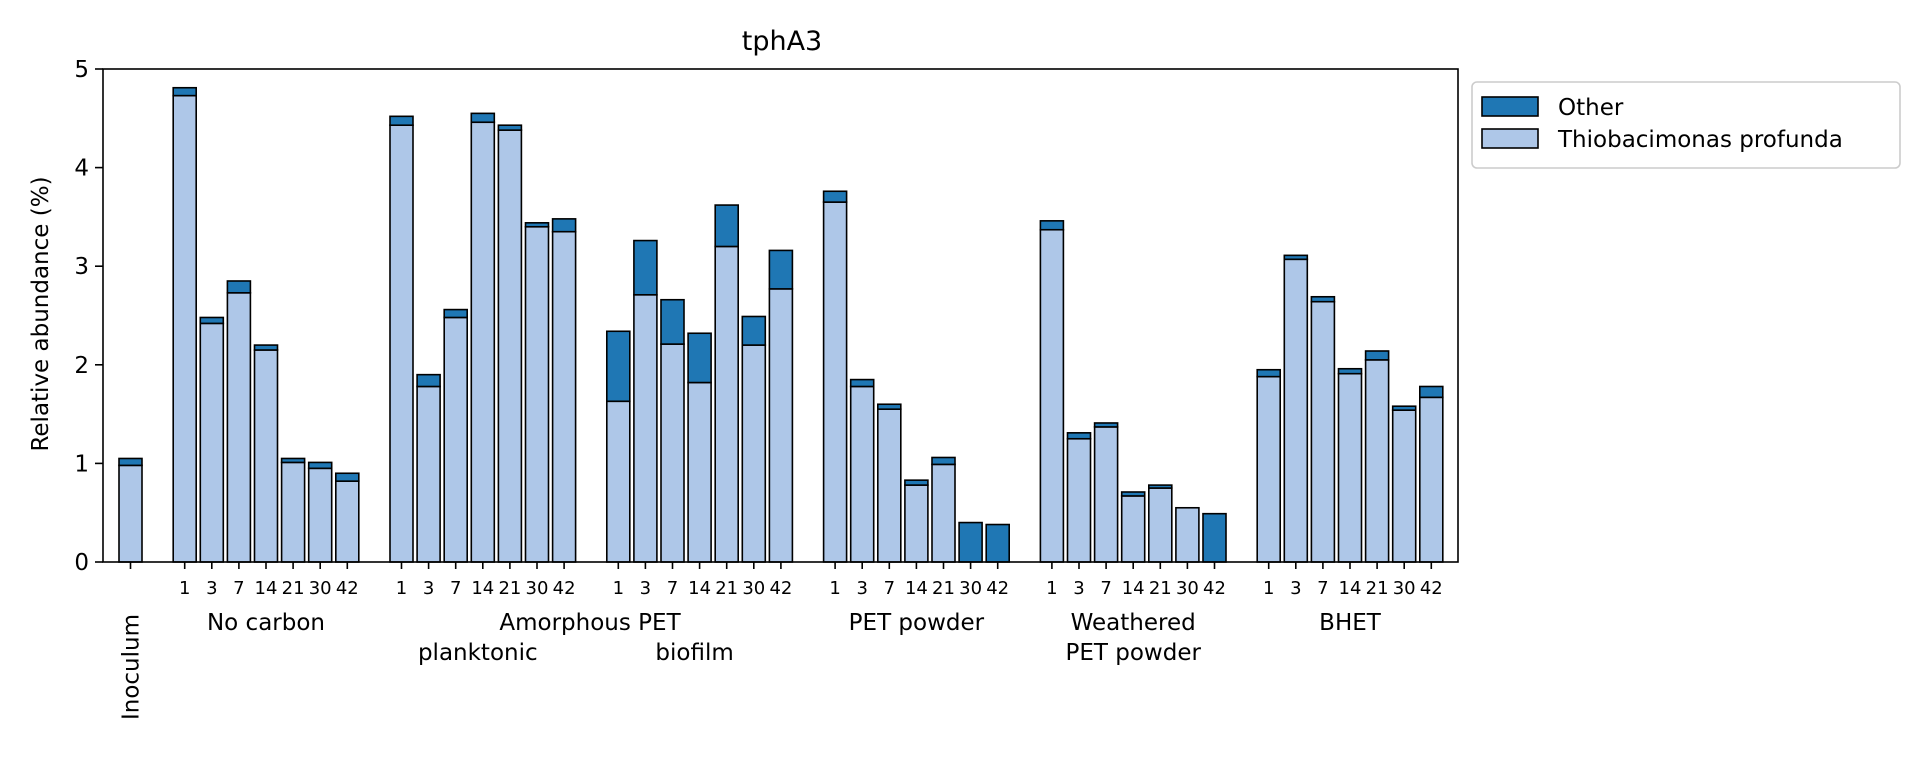  I want to click on group-label: Weathered, so click(1133, 623).